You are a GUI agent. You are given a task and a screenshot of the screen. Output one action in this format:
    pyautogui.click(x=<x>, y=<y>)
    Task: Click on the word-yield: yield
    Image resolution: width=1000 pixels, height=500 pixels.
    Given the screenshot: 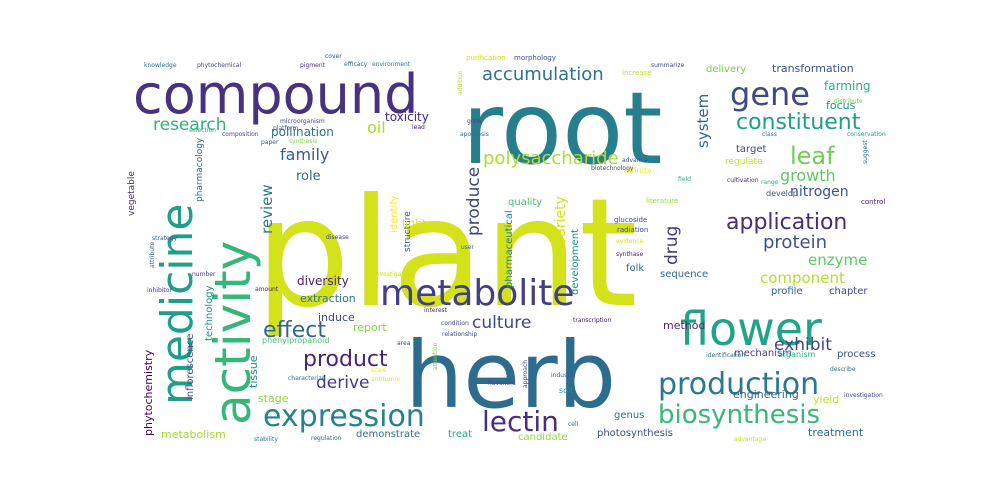 What is the action you would take?
    pyautogui.click(x=826, y=399)
    